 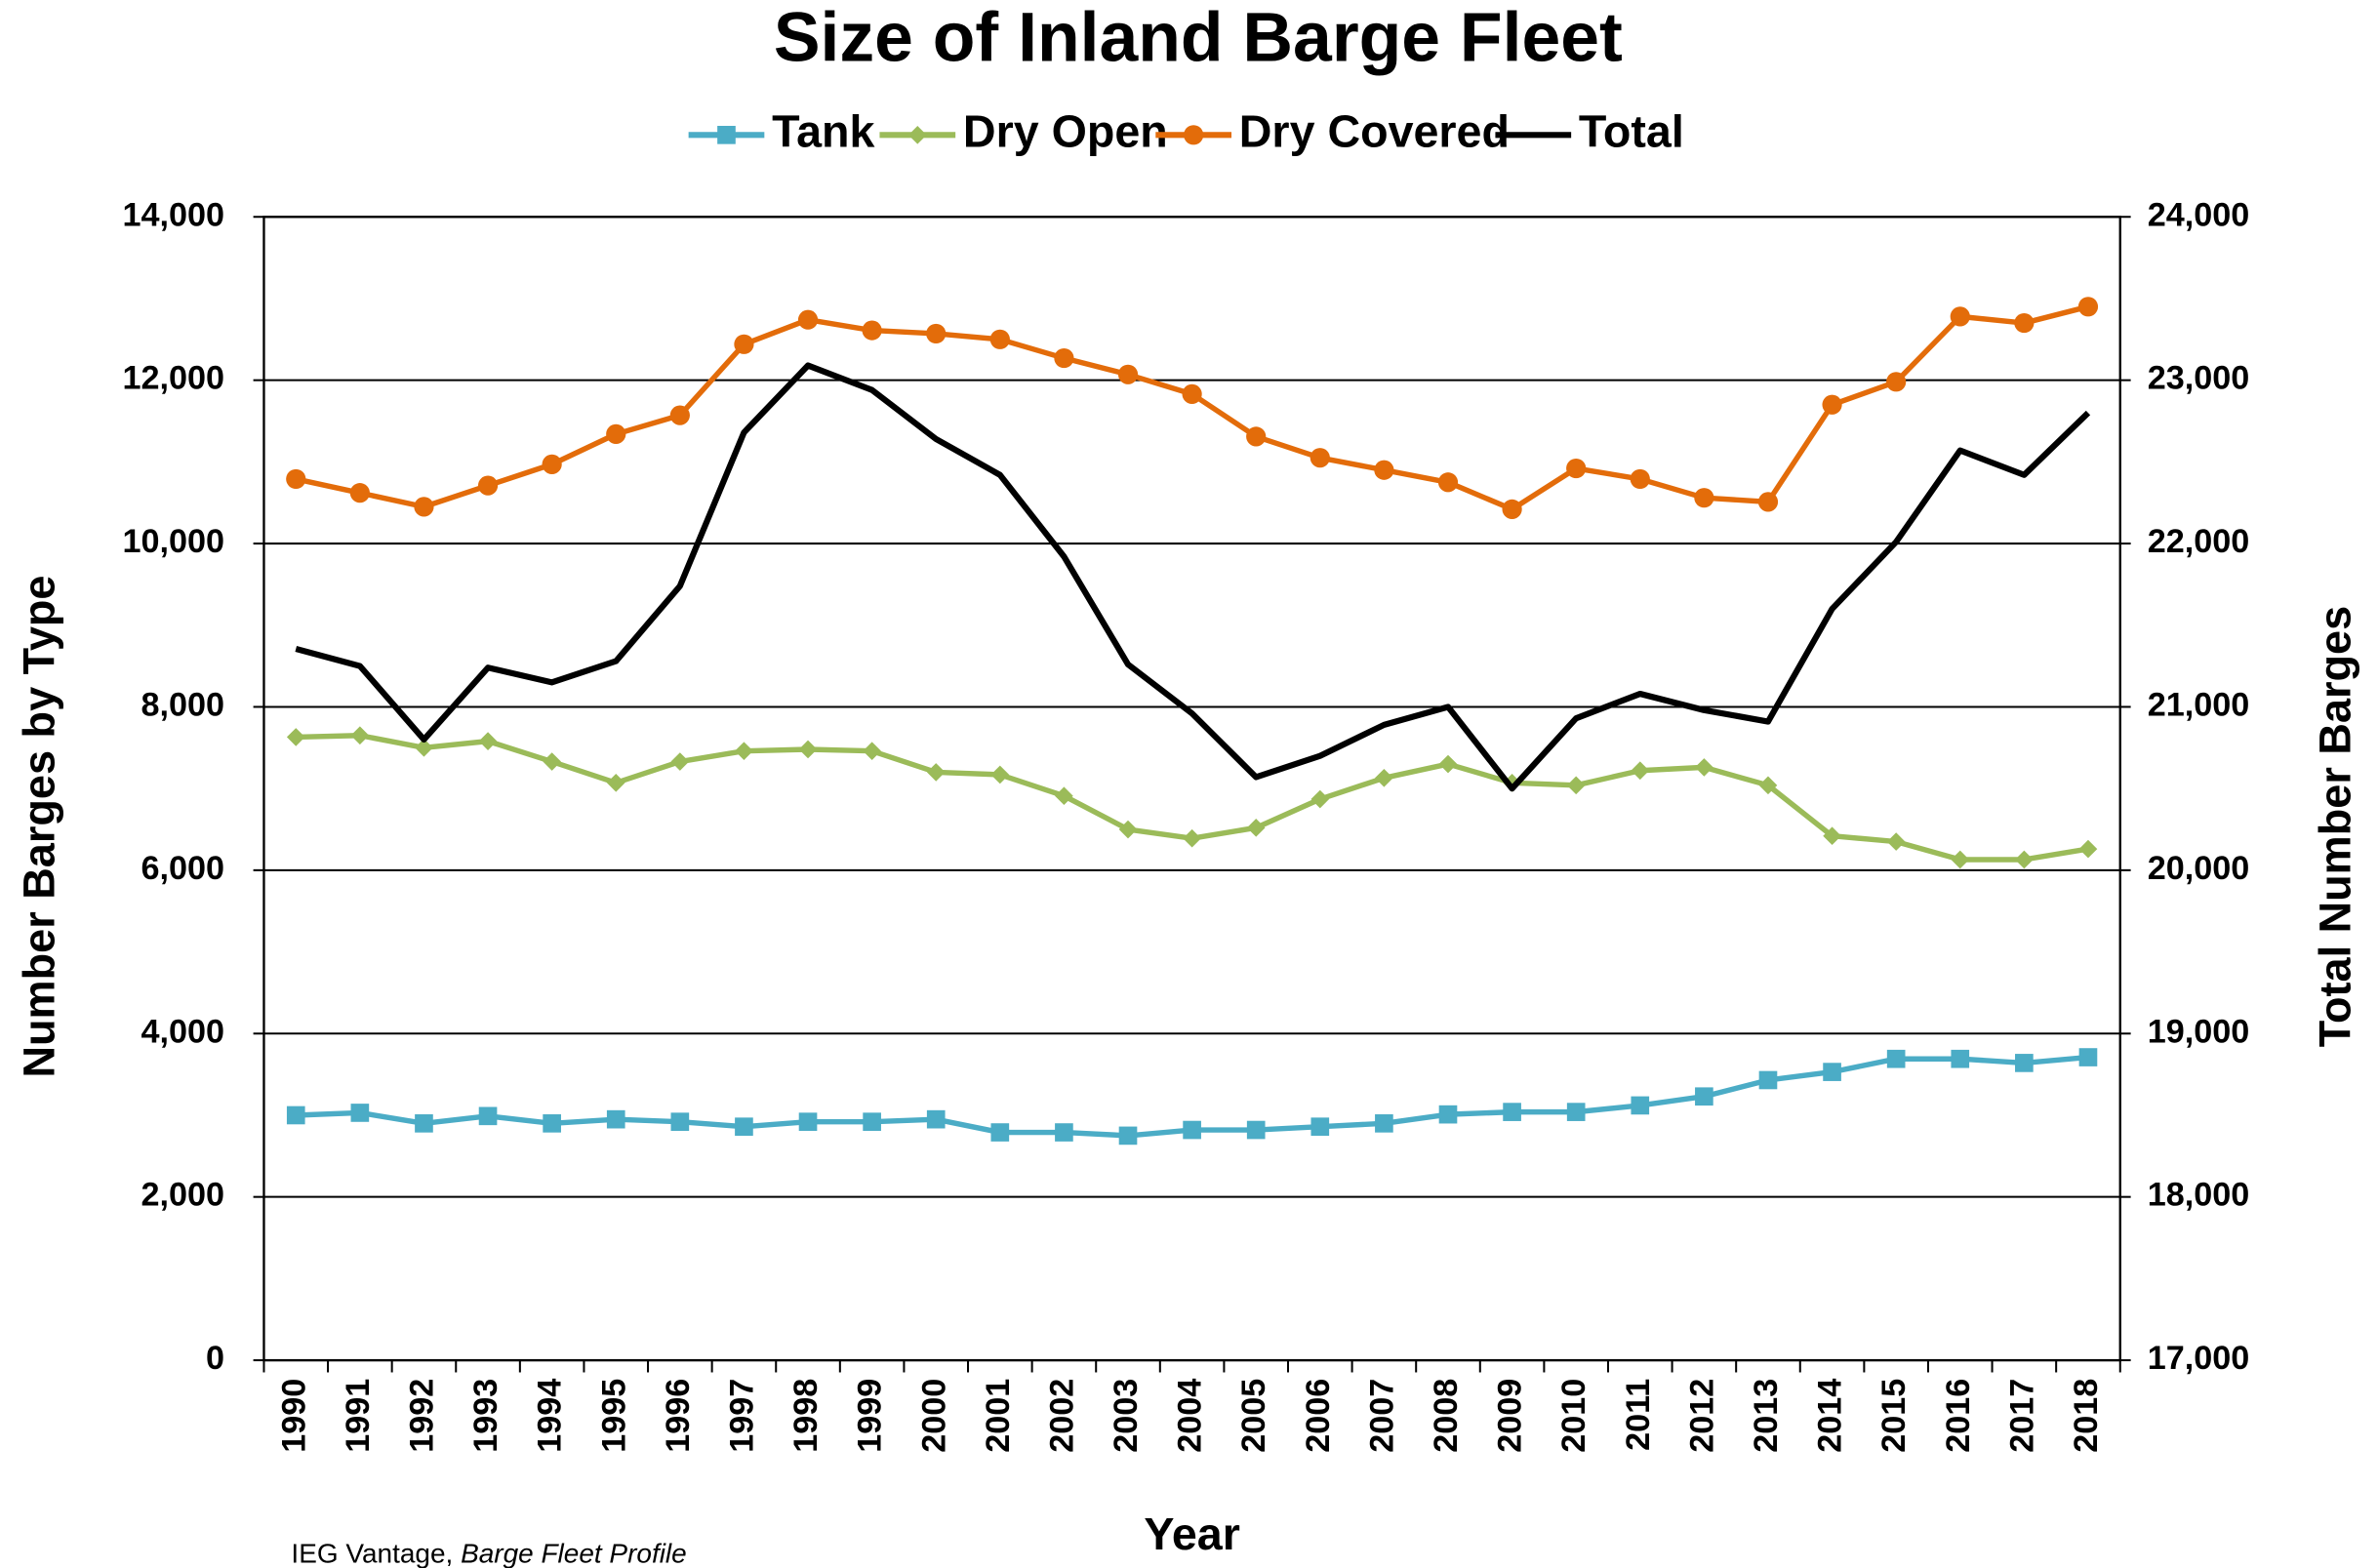 I want to click on x-tick-label: 2001, so click(x=998, y=1416).